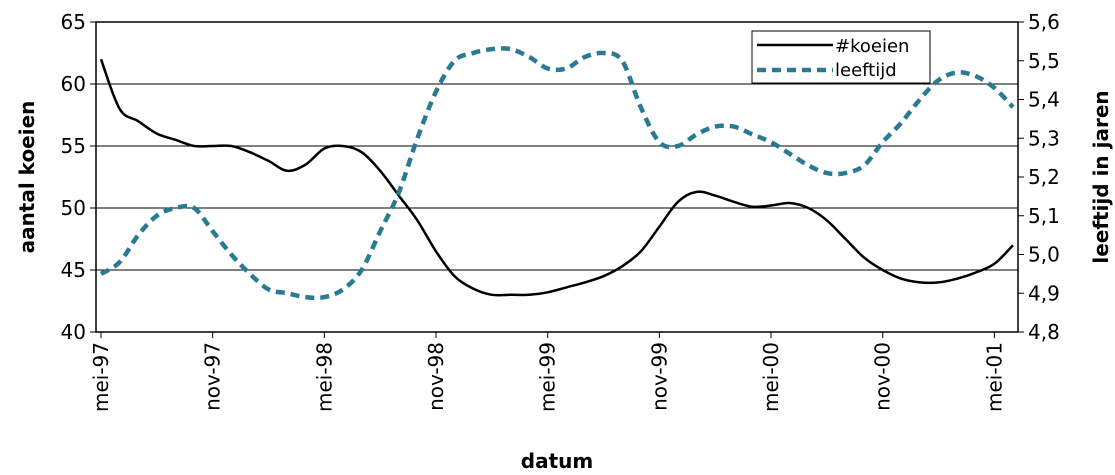  Describe the element at coordinates (73, 208) in the screenshot. I see `left-tick-label: 50` at that location.